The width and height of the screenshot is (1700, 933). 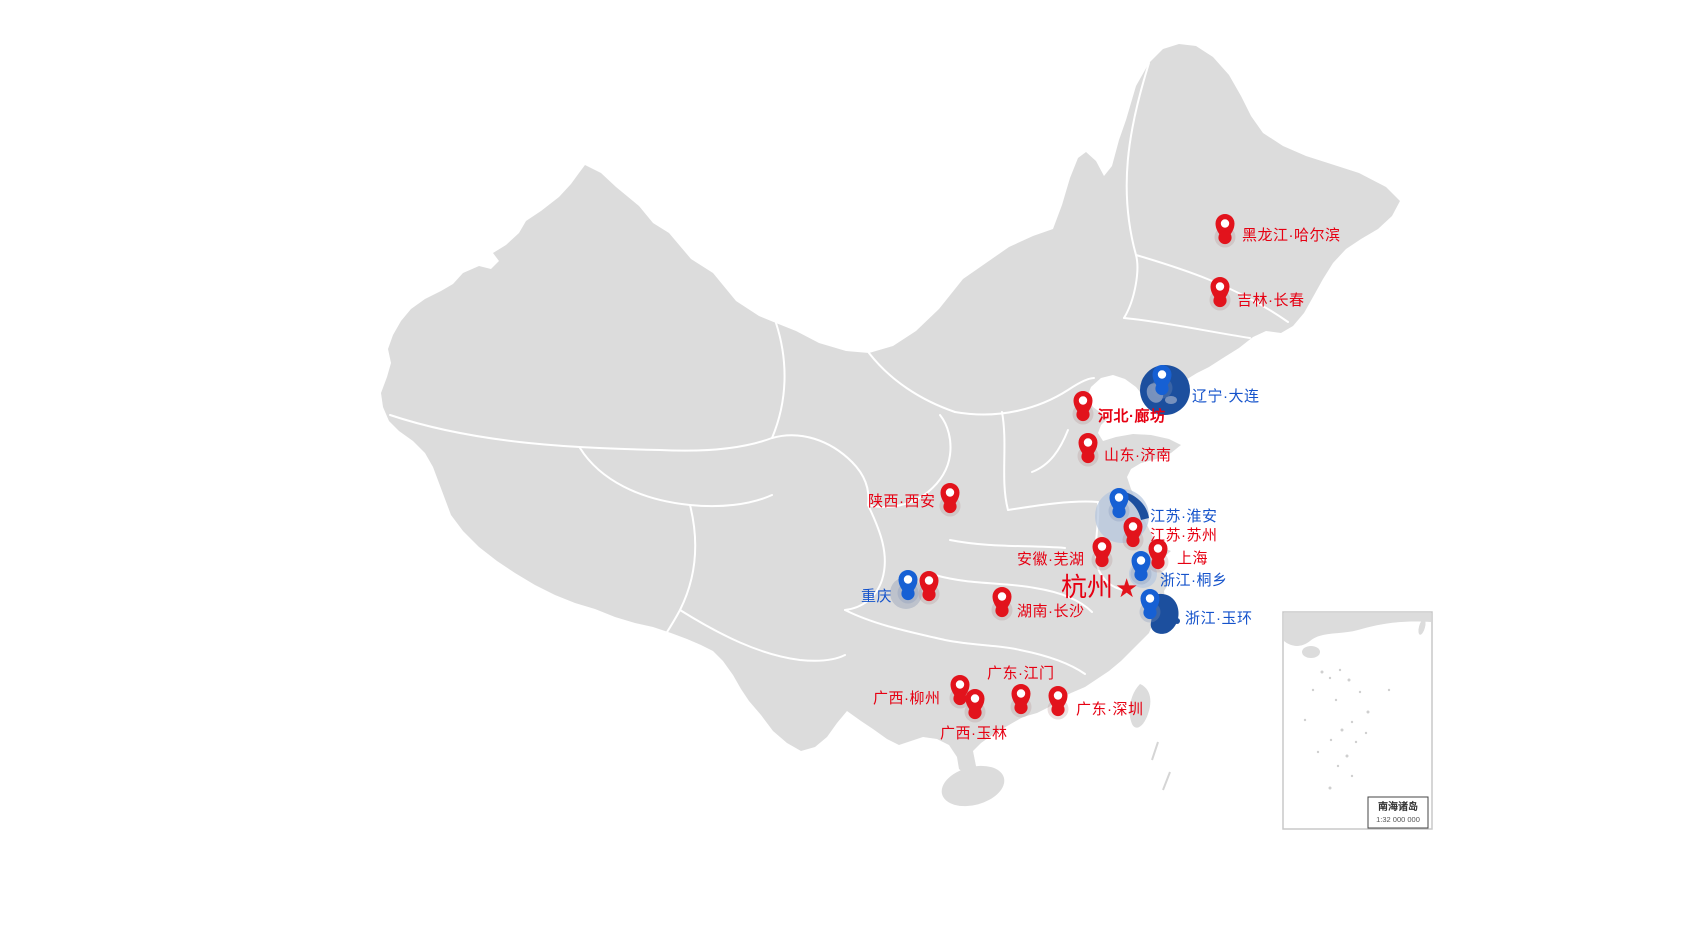 What do you see at coordinates (1219, 618) in the screenshot?
I see `label-yuhuan: 浙江·玉环` at bounding box center [1219, 618].